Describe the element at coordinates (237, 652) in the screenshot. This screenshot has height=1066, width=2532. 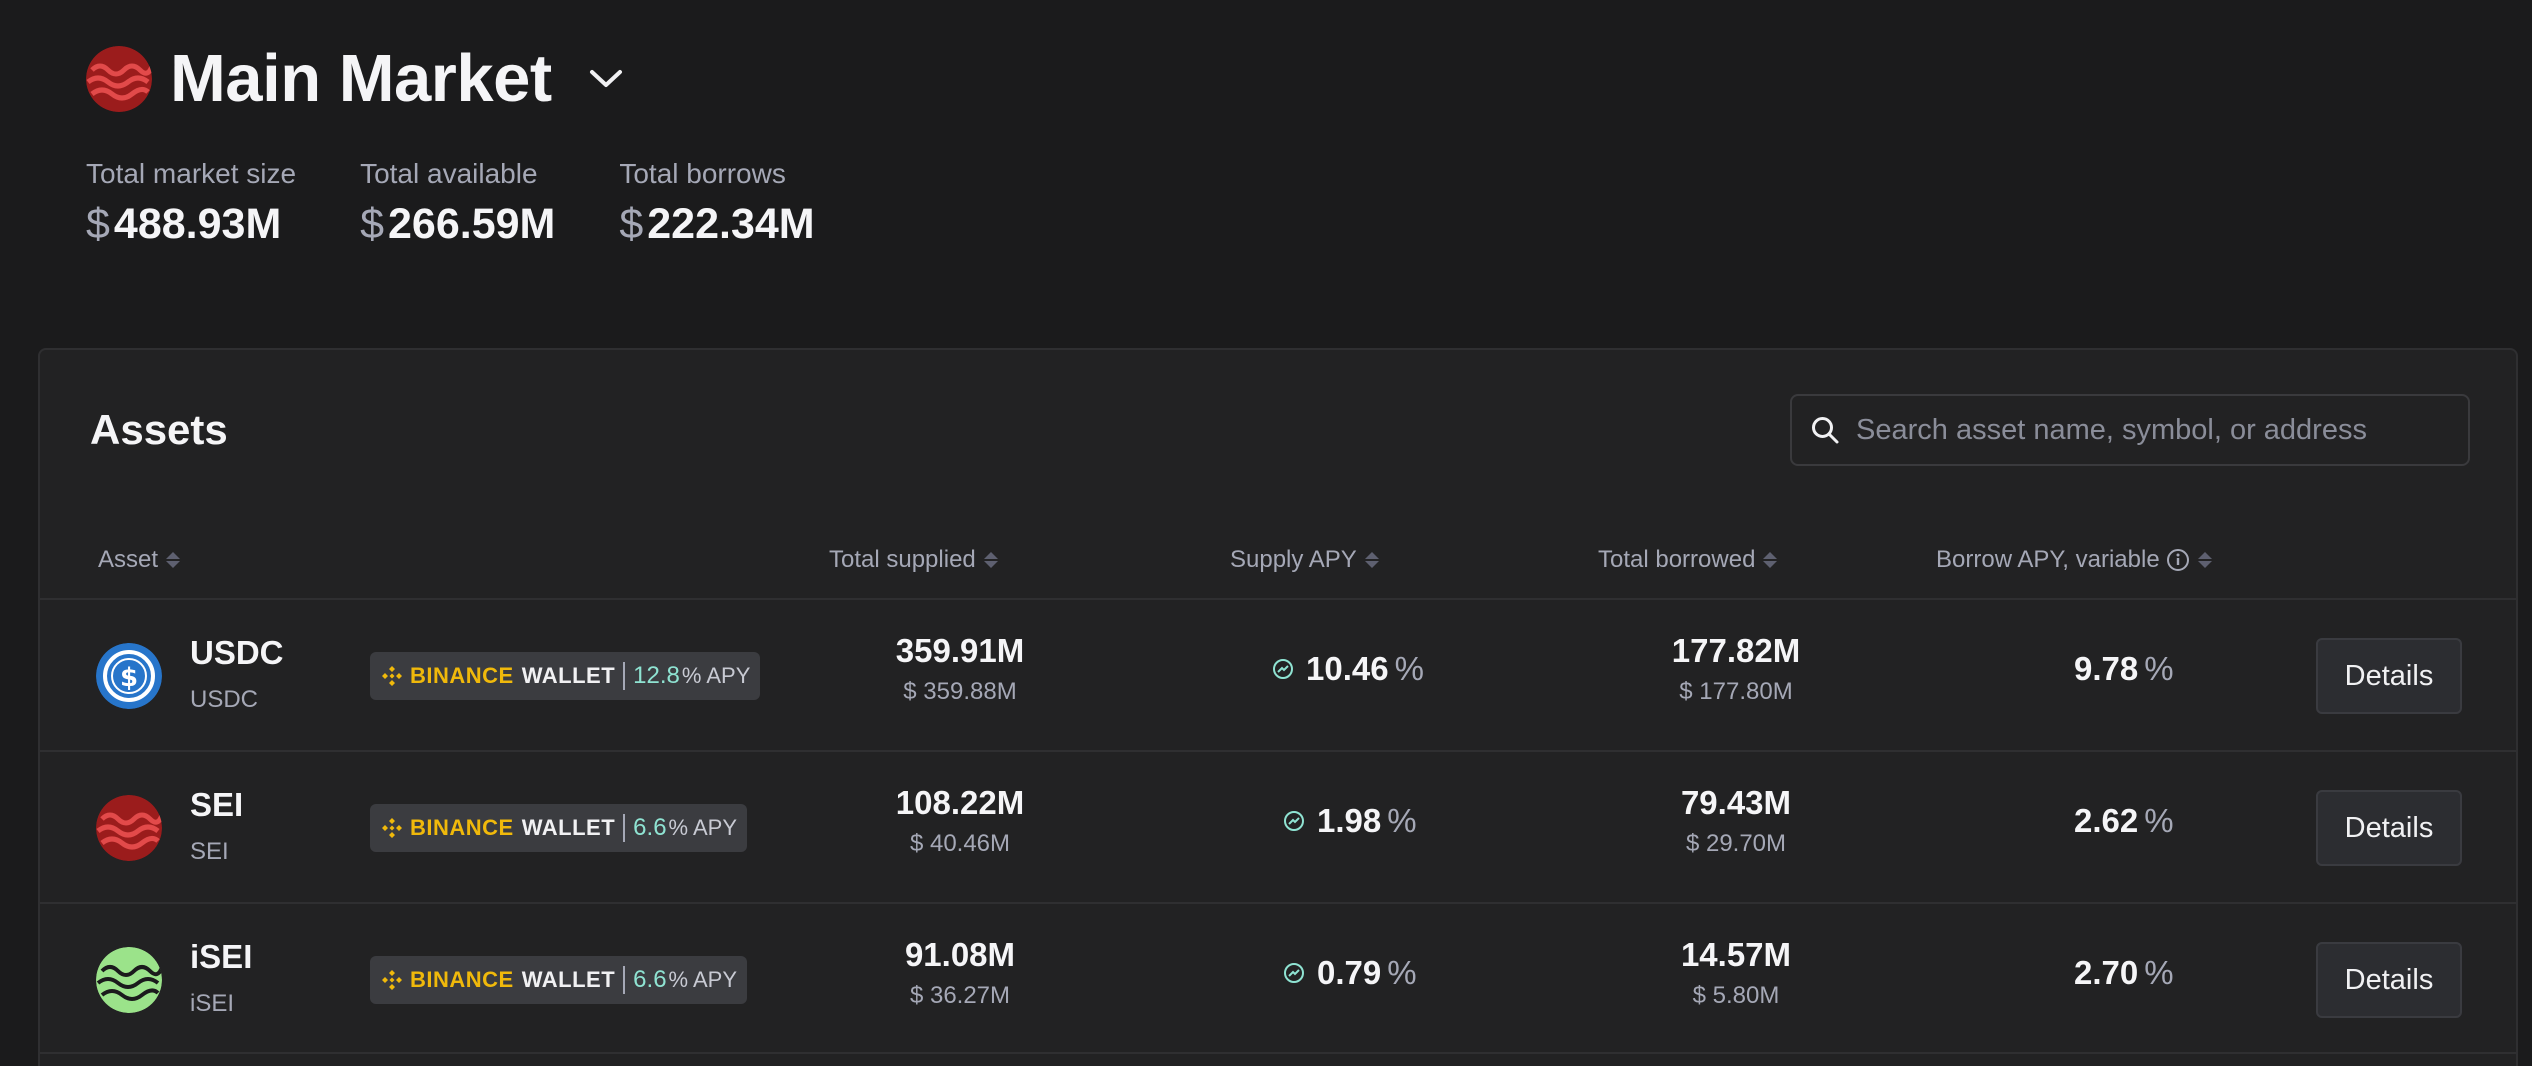
I see `asset-name: USDC` at that location.